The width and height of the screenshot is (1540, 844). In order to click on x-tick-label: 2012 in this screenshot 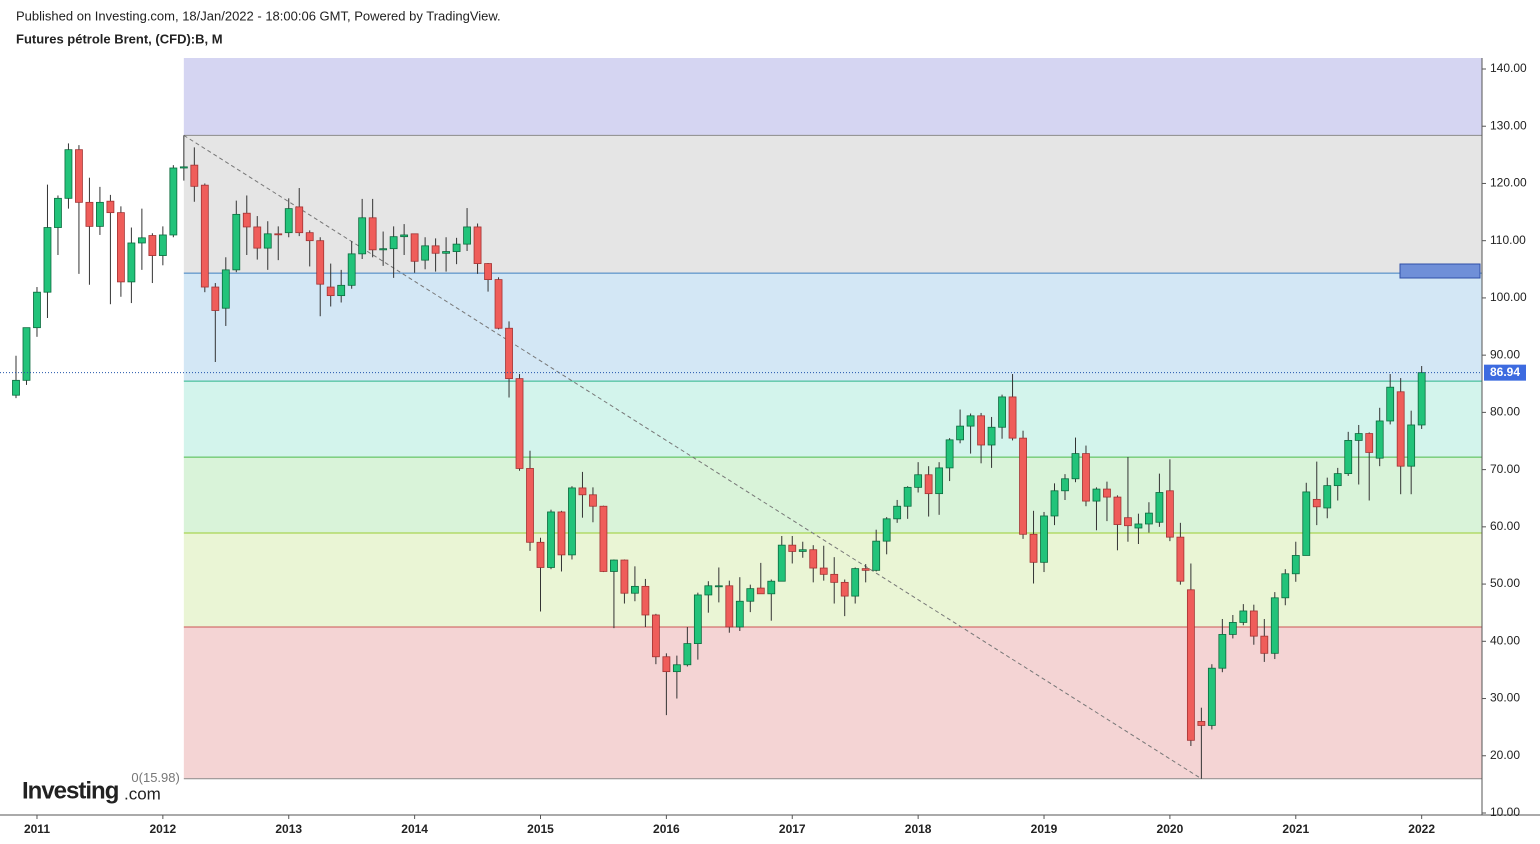, I will do `click(163, 829)`.